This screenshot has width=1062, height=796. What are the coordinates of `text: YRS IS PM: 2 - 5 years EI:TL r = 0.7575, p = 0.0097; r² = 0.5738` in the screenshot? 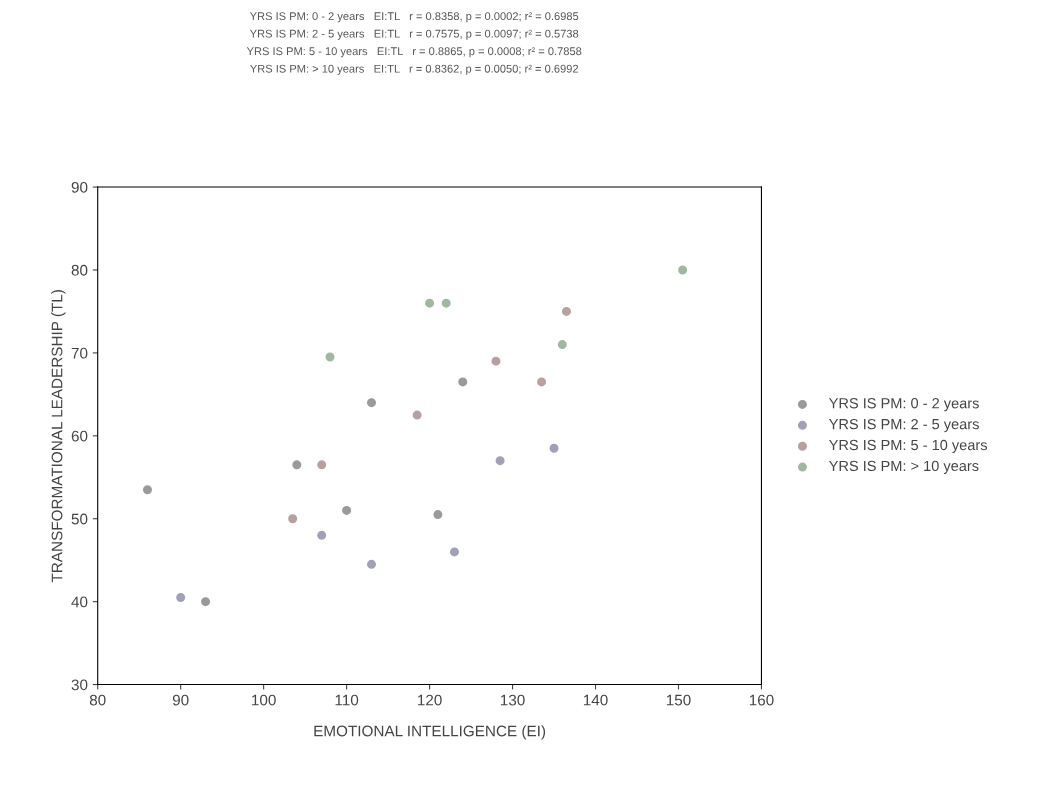 It's located at (414, 34).